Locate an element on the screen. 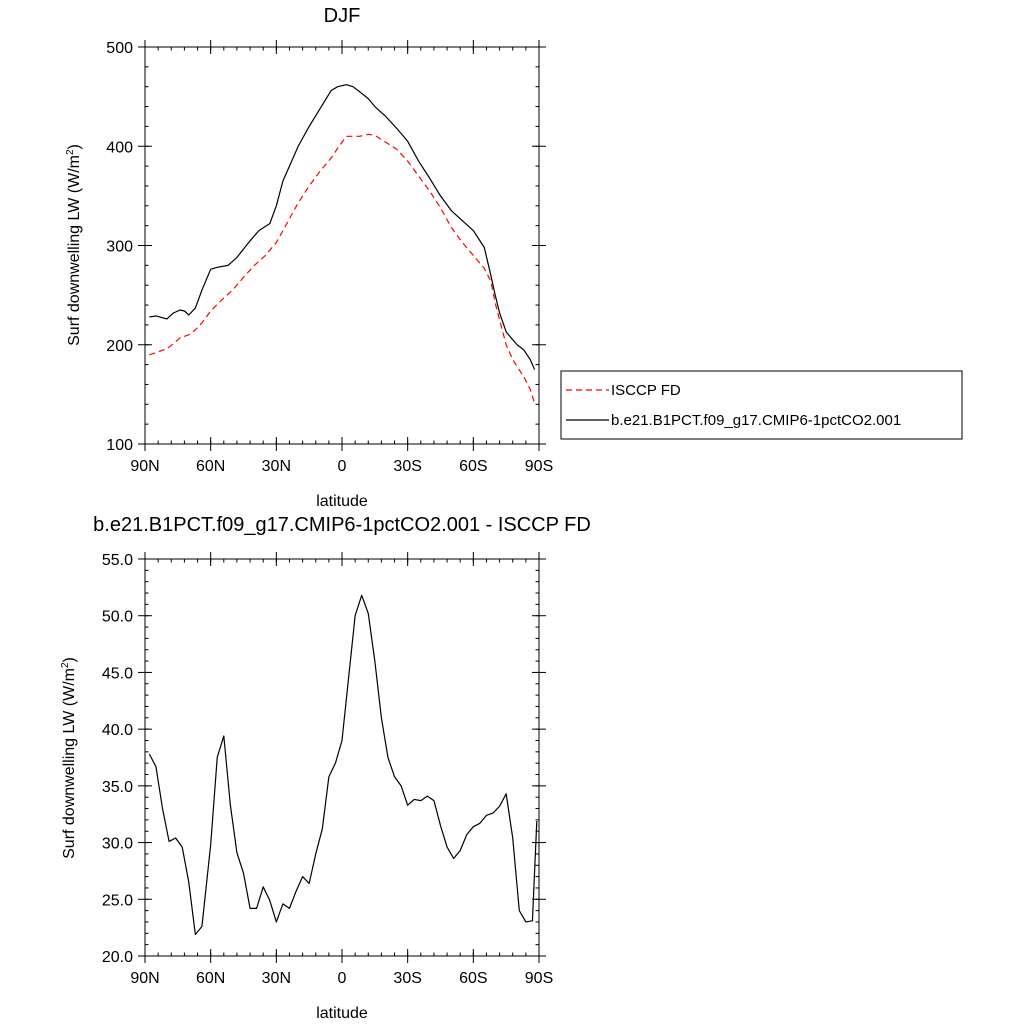 This screenshot has width=1024, height=1024. top-y-tick-labels: 100 200 300 400 500 is located at coordinates (119, 247).